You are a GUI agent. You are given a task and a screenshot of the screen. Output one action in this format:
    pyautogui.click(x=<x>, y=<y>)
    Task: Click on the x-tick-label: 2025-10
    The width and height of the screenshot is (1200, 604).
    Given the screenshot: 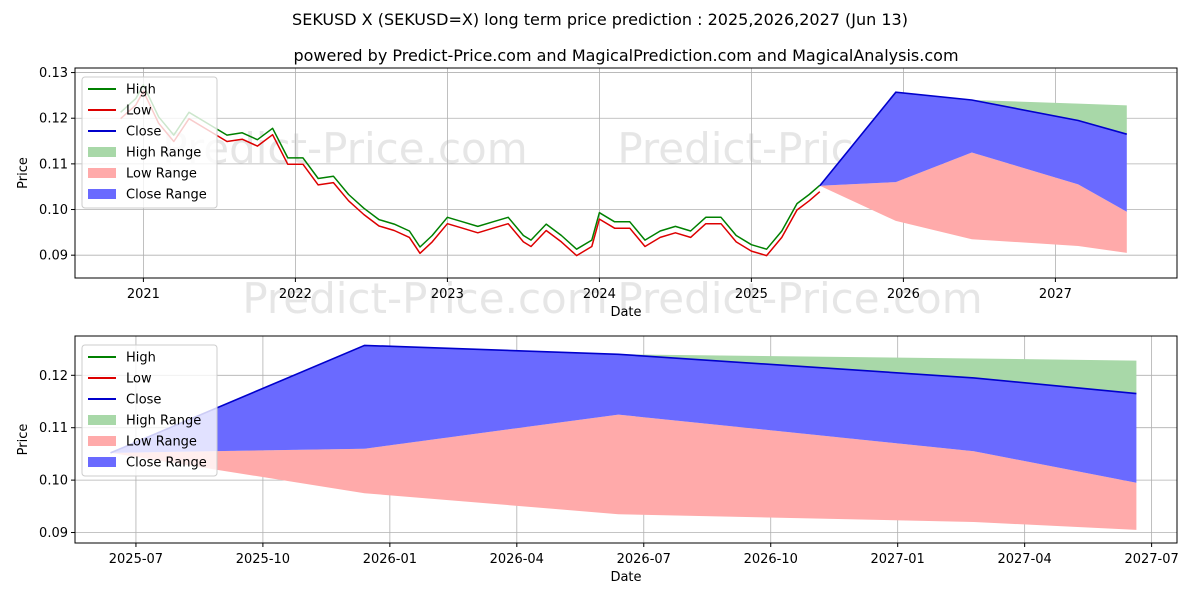 What is the action you would take?
    pyautogui.click(x=263, y=559)
    